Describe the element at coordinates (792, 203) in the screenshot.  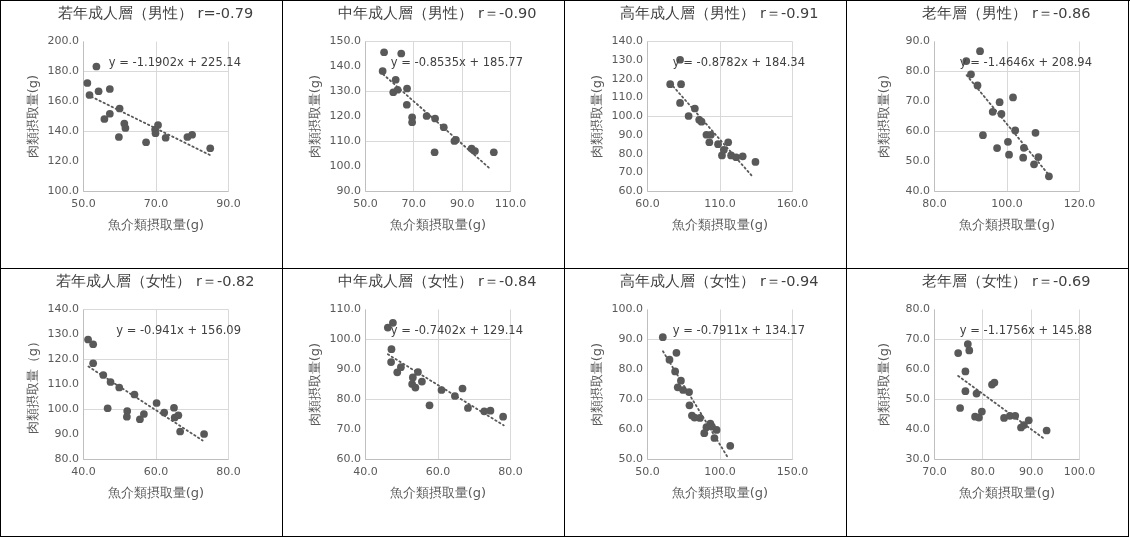
I see `x-tick-label: 160.0` at that location.